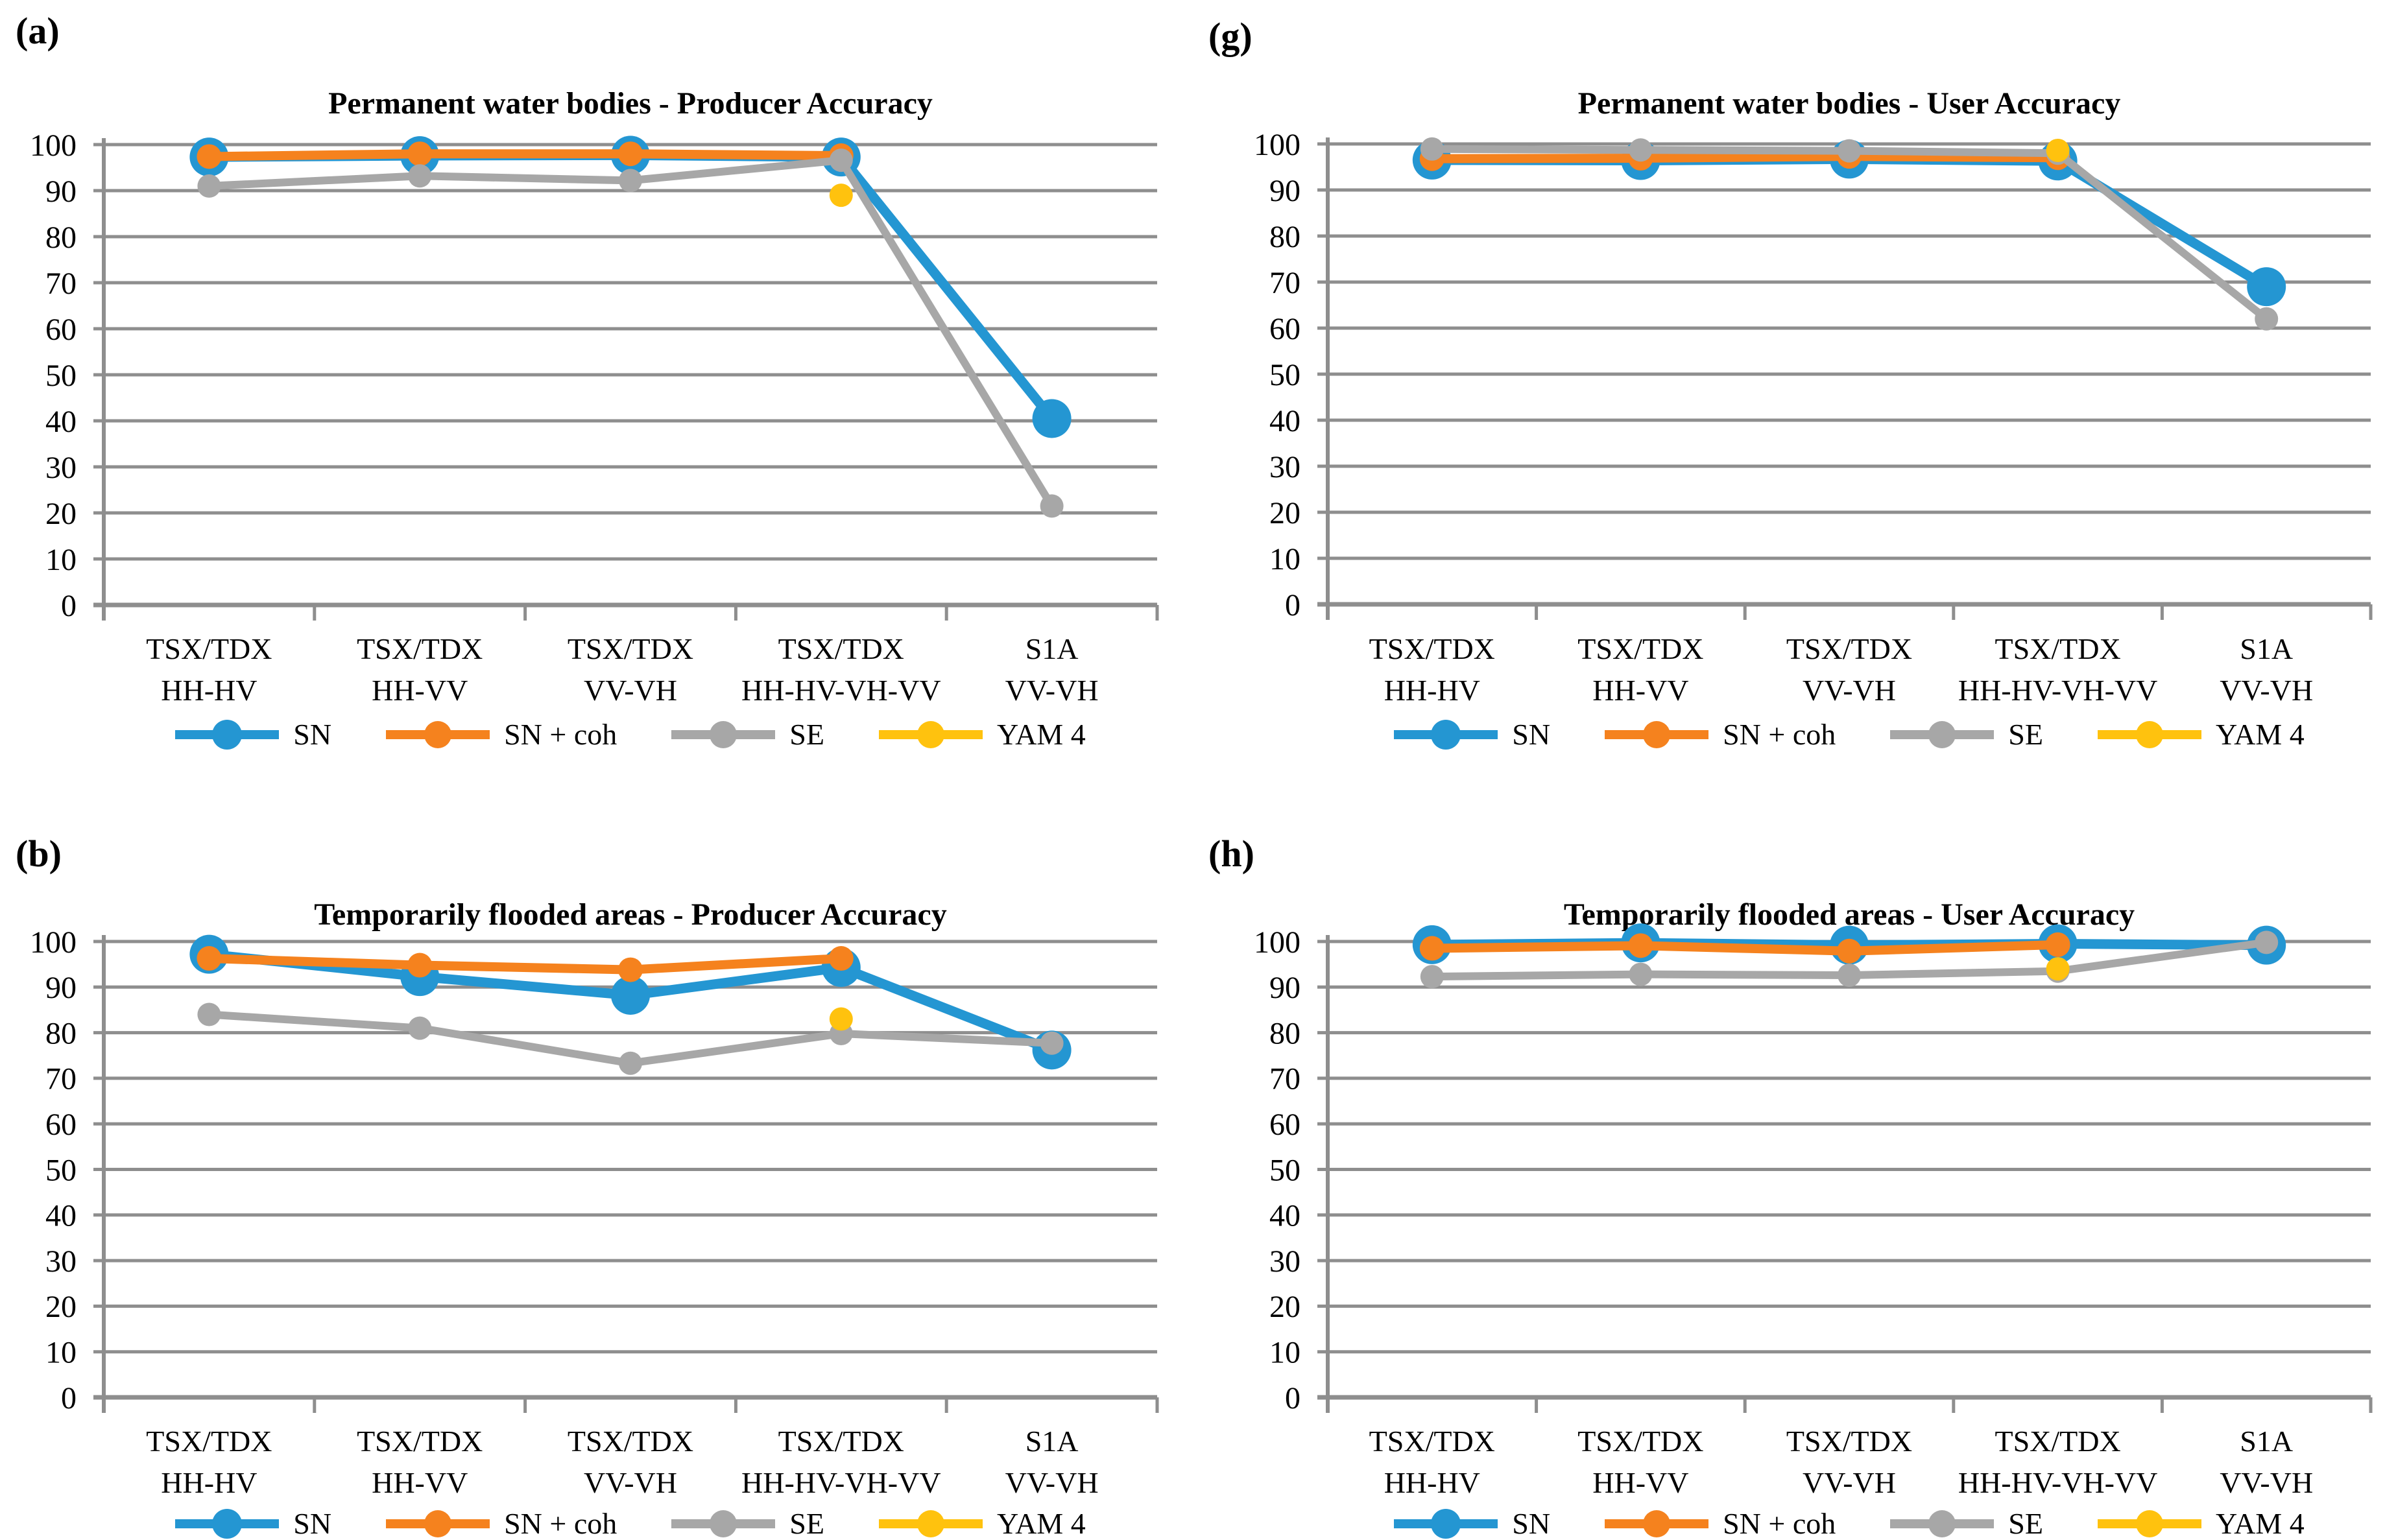 The width and height of the screenshot is (2385, 1540). What do you see at coordinates (1432, 690) in the screenshot?
I see `x-category-label-line2: HH-HV` at bounding box center [1432, 690].